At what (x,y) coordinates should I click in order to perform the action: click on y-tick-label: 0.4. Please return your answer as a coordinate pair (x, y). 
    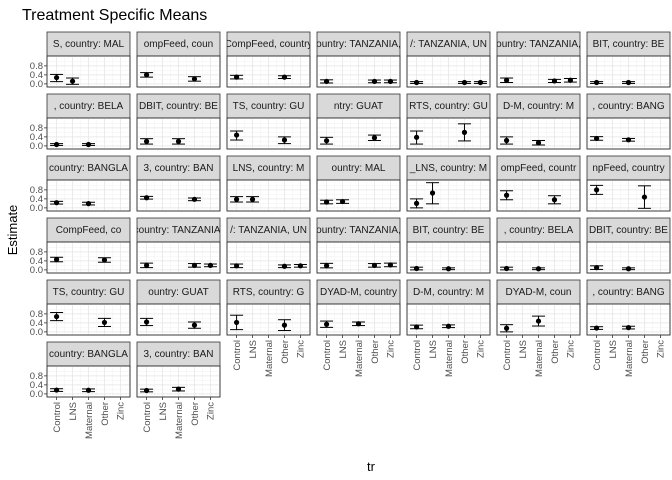
    Looking at the image, I should click on (36, 199).